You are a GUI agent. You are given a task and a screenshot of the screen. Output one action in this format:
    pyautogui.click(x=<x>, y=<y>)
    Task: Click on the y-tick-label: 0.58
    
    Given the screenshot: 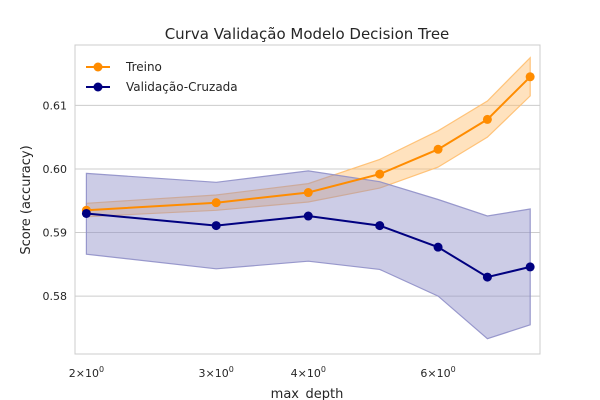 What is the action you would take?
    pyautogui.click(x=55, y=296)
    